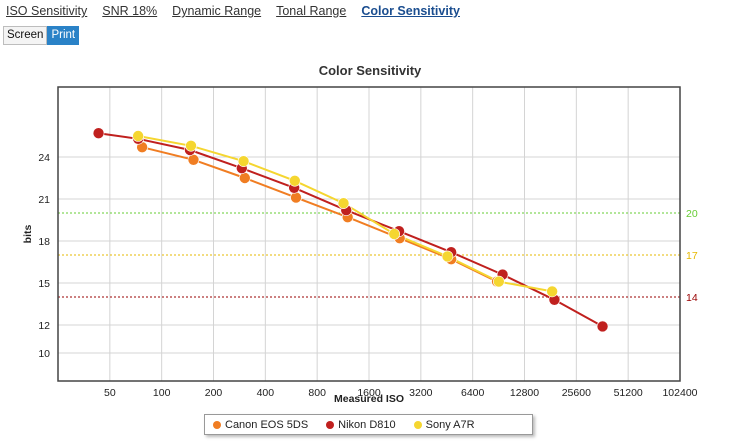  I want to click on legend-marker-sony, so click(417, 424).